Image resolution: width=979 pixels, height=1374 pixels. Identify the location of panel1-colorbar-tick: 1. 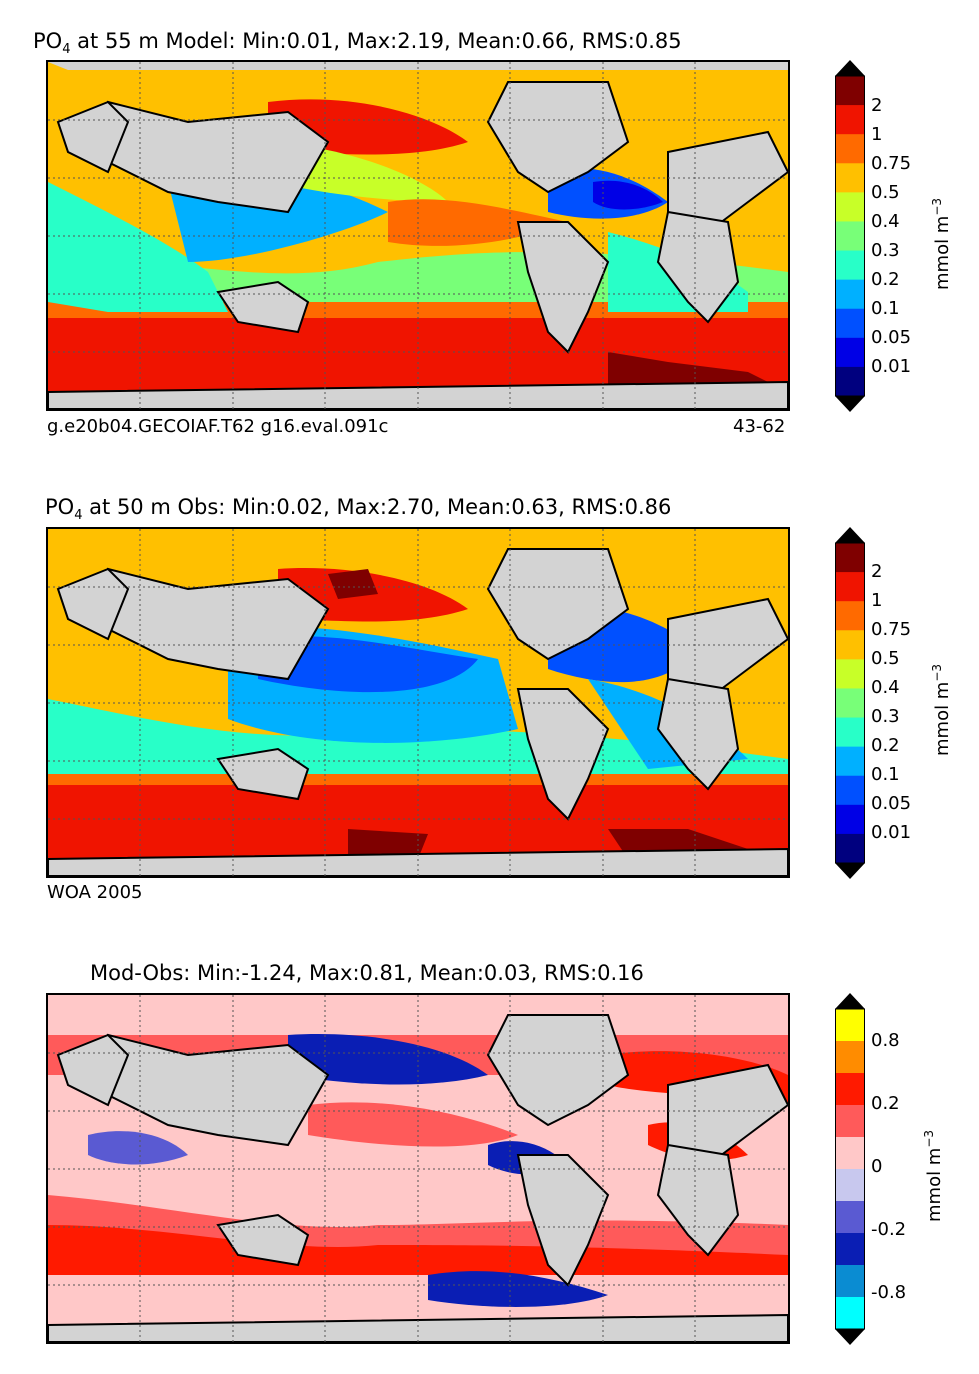
(877, 134).